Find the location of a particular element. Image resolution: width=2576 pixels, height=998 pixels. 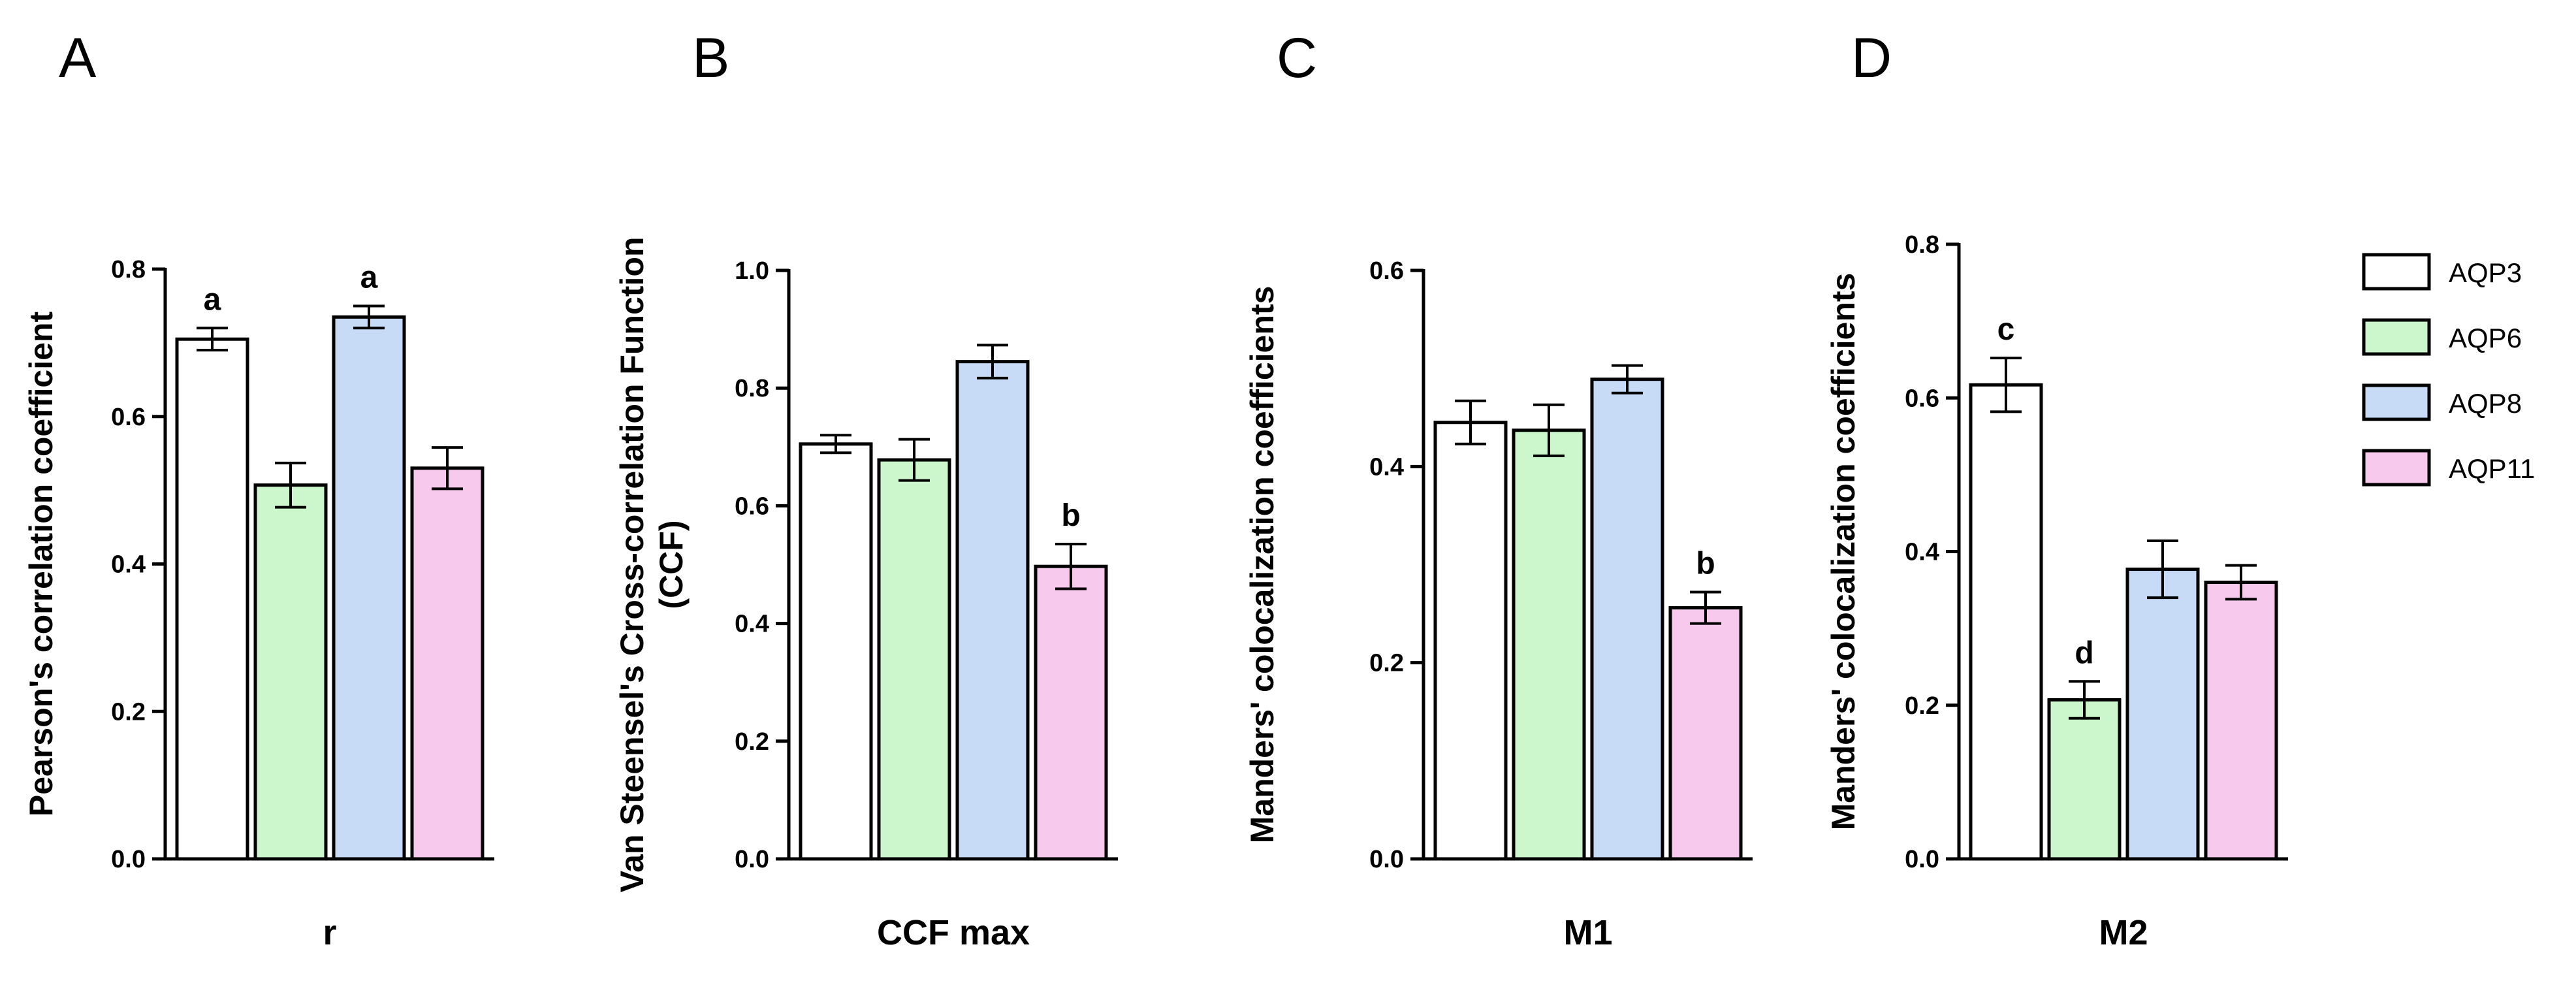

legend-swatch-aqp3 is located at coordinates (2396, 272).